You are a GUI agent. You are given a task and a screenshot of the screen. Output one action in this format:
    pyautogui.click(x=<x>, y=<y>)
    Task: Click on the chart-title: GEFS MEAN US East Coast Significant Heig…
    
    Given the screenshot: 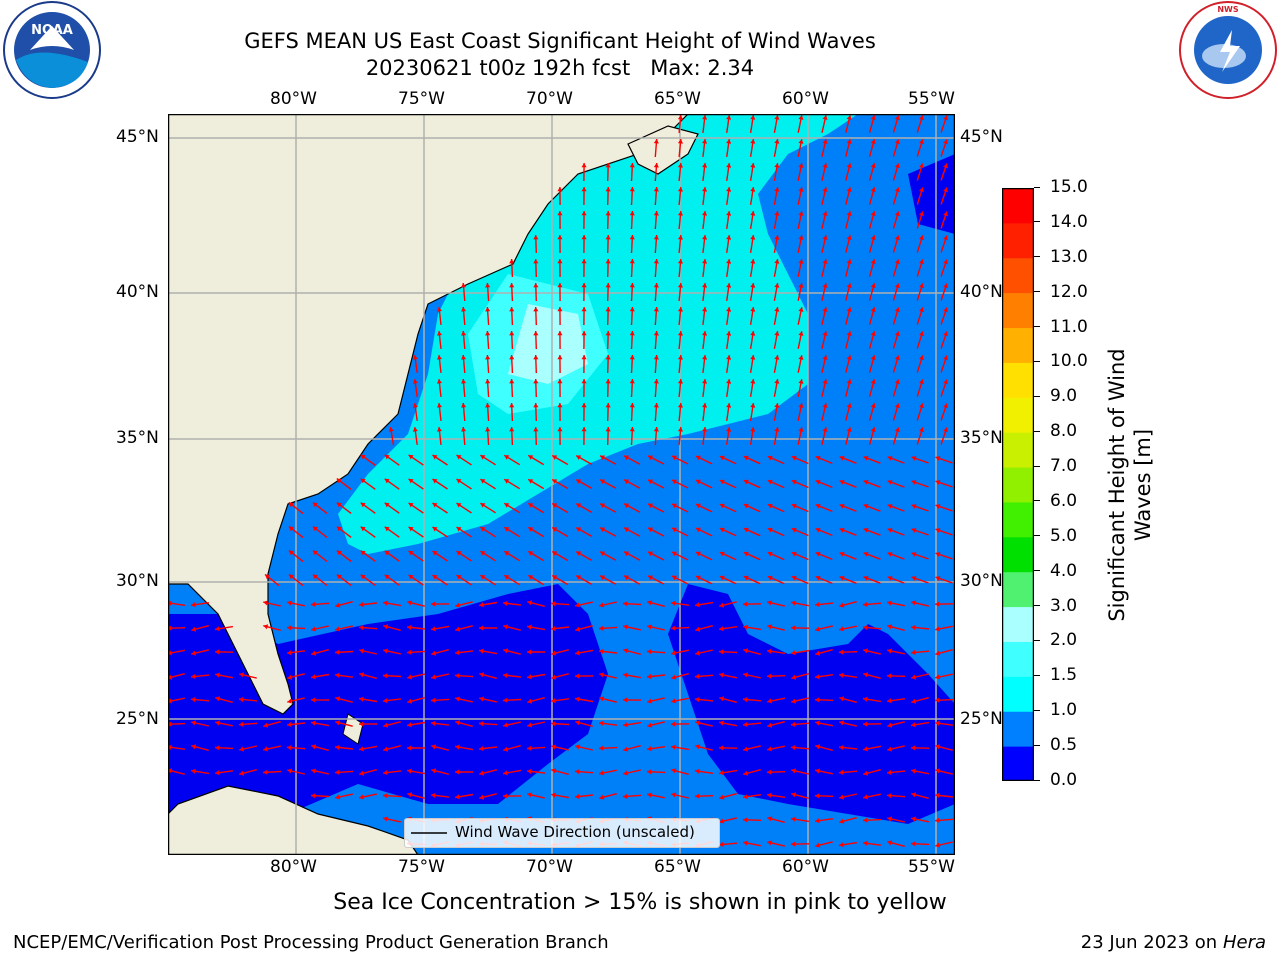 What is the action you would take?
    pyautogui.click(x=560, y=41)
    